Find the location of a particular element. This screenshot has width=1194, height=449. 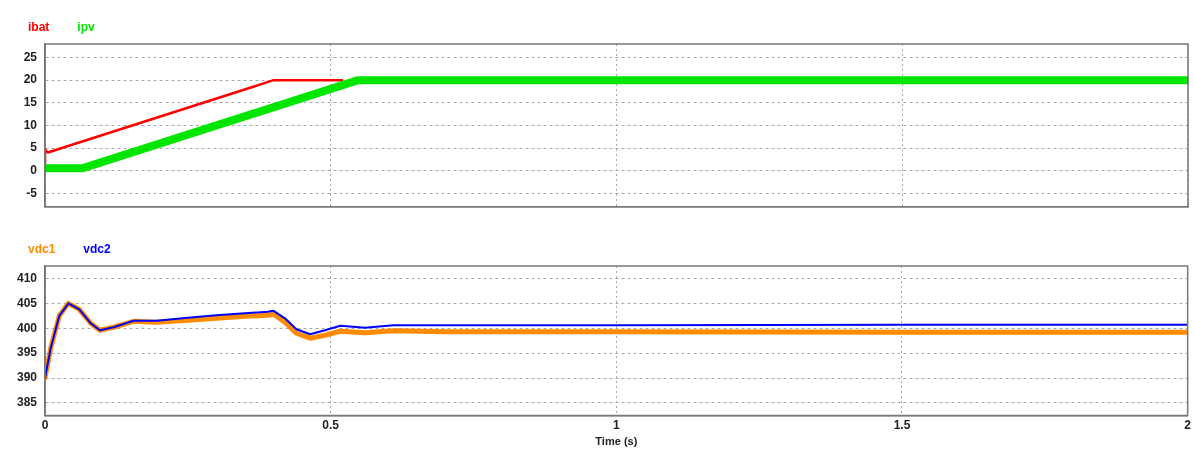

x-axis-title: Time (s) is located at coordinates (616, 441).